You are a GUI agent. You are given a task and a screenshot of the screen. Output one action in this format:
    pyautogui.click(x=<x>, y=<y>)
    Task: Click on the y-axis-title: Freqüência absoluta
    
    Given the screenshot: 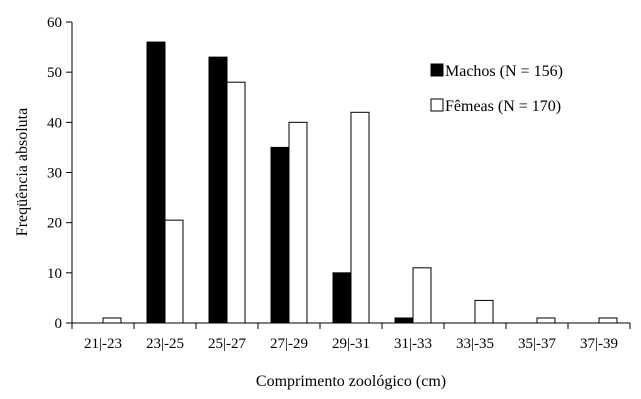 What is the action you would take?
    pyautogui.click(x=22, y=172)
    